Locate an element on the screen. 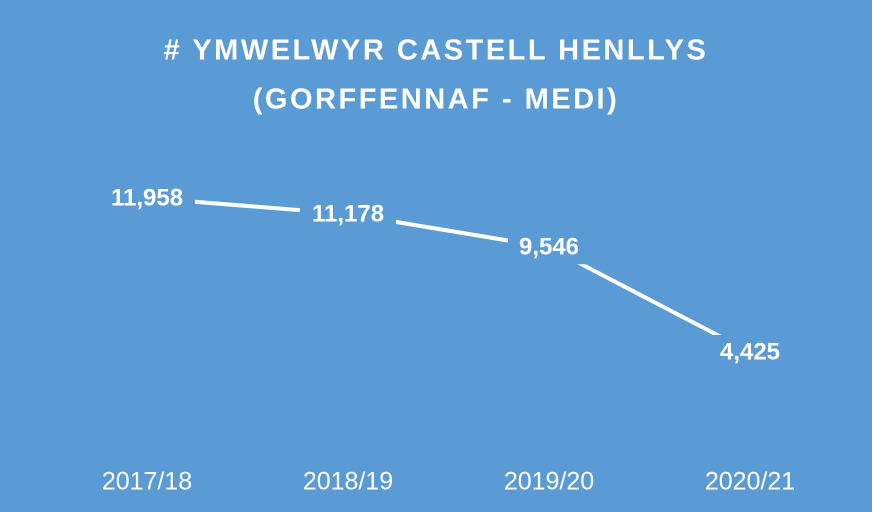  data-label: 11,958 is located at coordinates (147, 197).